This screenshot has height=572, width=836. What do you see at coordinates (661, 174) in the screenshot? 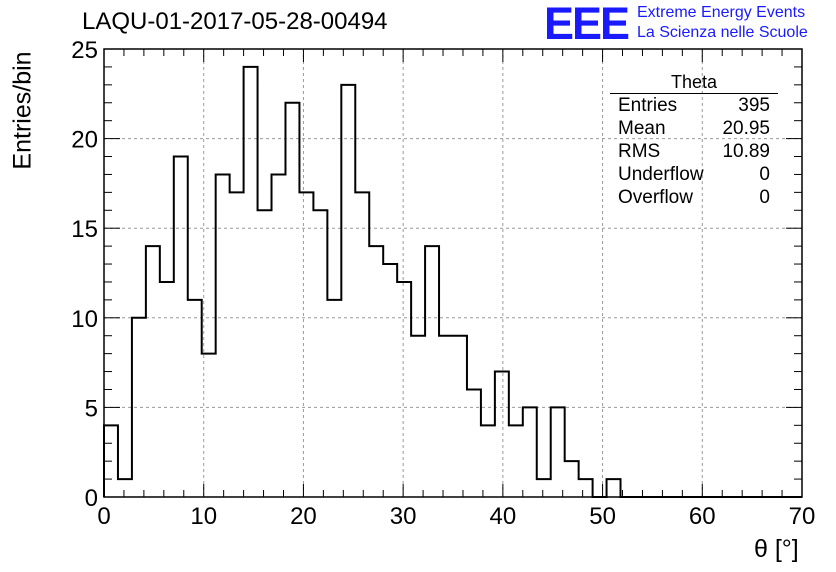
I see `stats-label: Underflow` at bounding box center [661, 174].